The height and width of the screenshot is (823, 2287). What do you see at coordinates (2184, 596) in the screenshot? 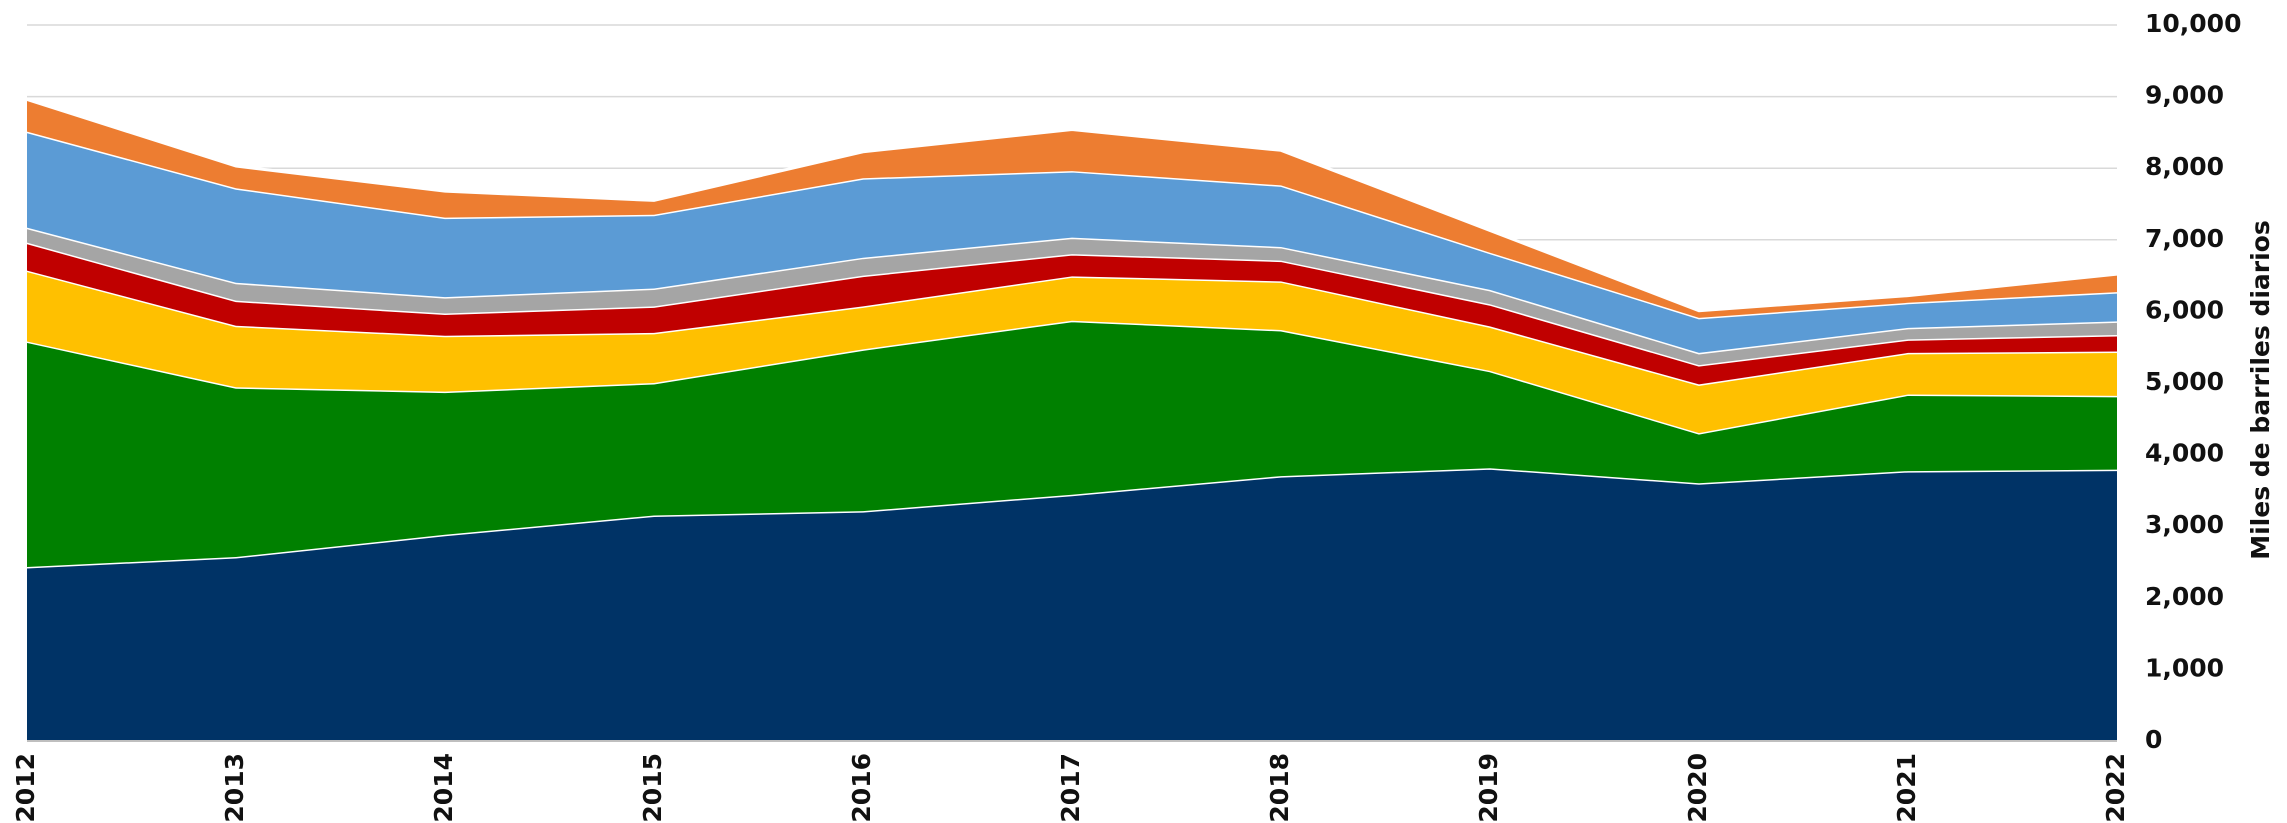
I see `y-tick-label: 2,000` at bounding box center [2184, 596].